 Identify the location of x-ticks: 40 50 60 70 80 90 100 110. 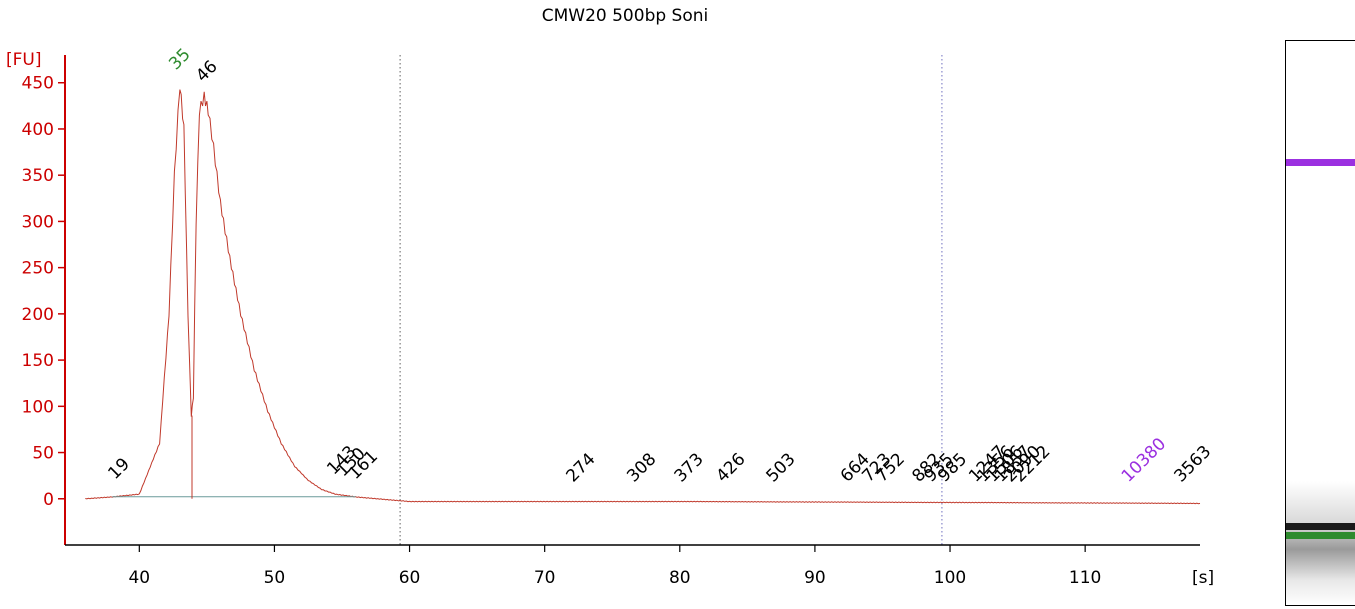
(614, 566).